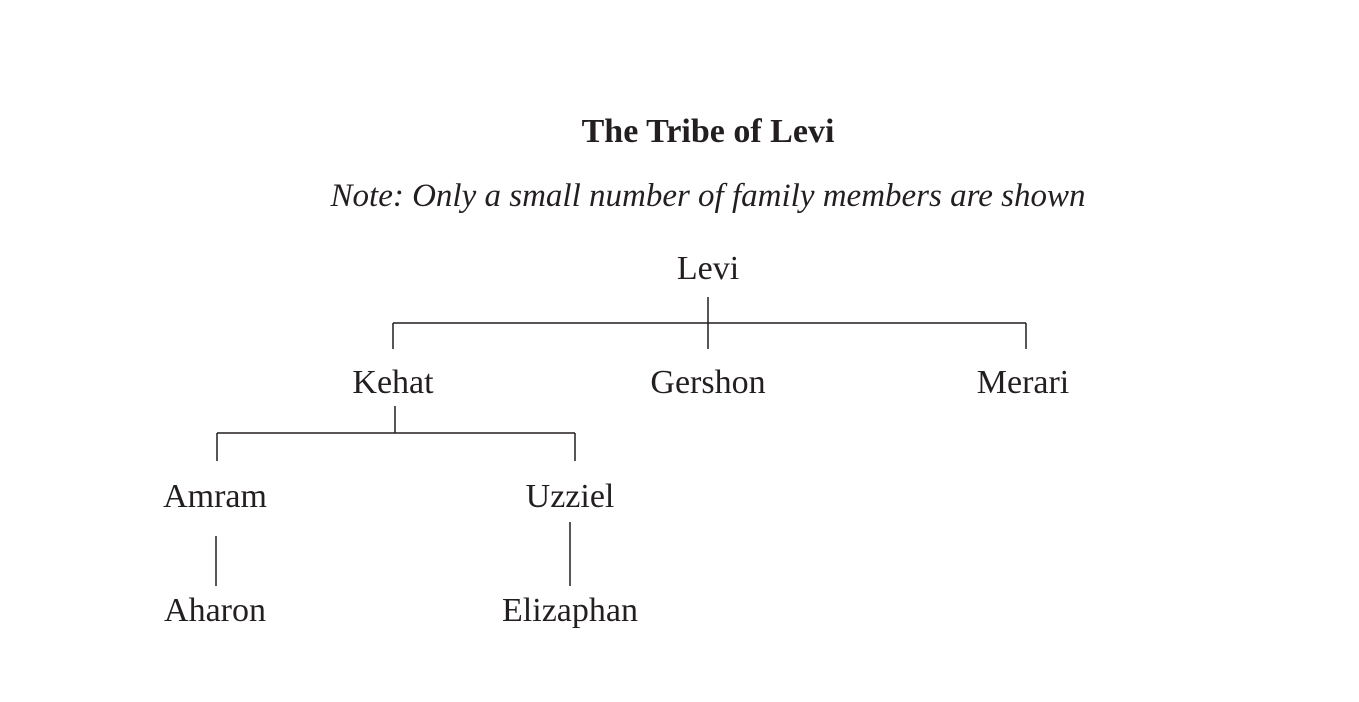  I want to click on node-uzziel: Uzziel, so click(570, 496).